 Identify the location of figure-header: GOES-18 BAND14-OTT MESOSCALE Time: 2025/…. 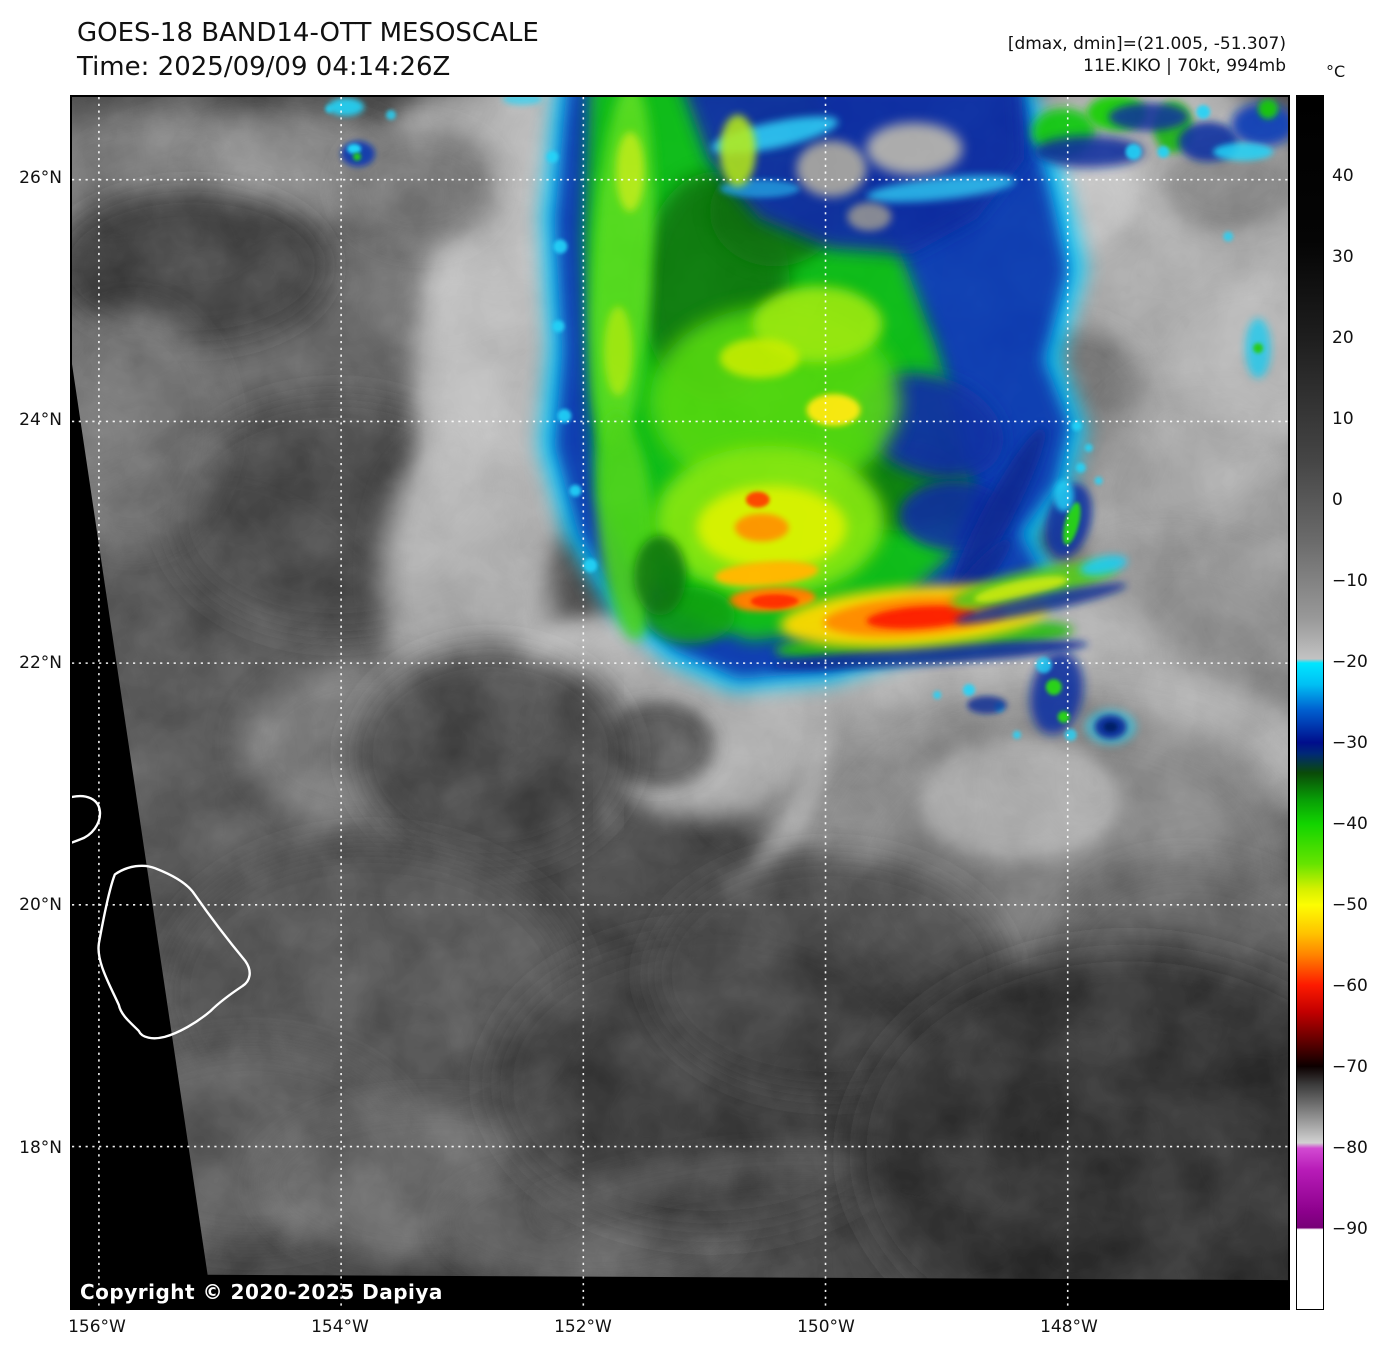
(308, 50).